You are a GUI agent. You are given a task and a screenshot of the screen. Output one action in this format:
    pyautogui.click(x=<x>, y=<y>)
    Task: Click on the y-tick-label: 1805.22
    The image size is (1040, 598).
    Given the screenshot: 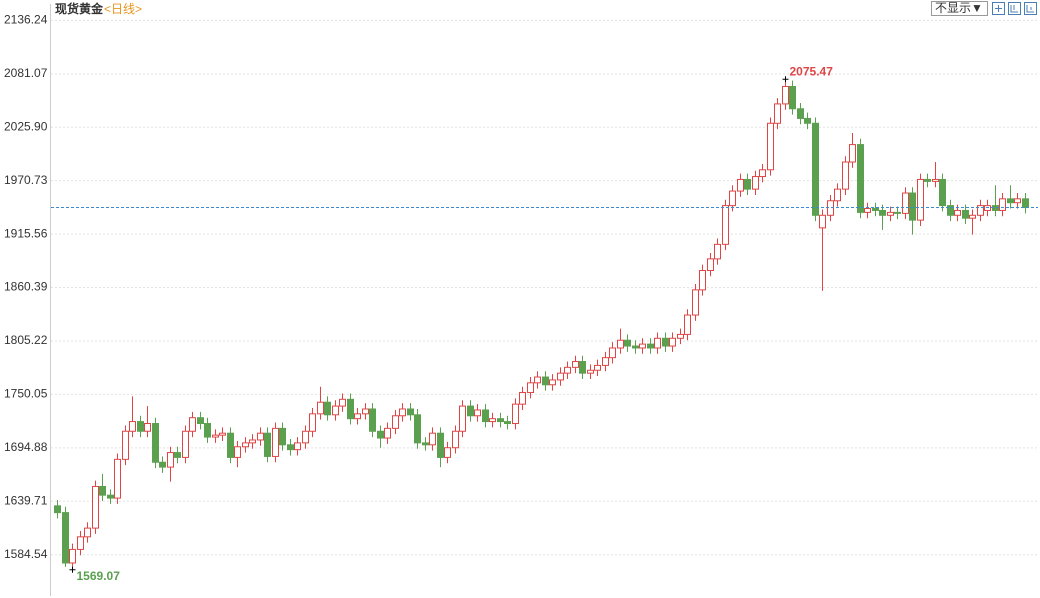 What is the action you would take?
    pyautogui.click(x=26, y=340)
    